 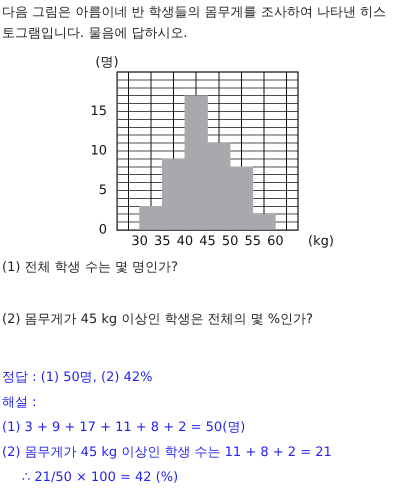 What do you see at coordinates (98, 111) in the screenshot?
I see `y-tick-label: 15` at bounding box center [98, 111].